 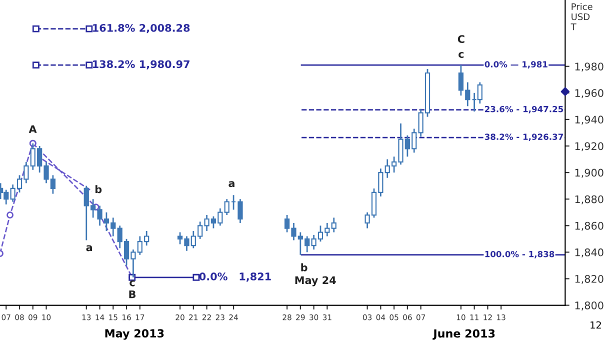 I want to click on y-tick-label: 1,960, so click(x=589, y=93).